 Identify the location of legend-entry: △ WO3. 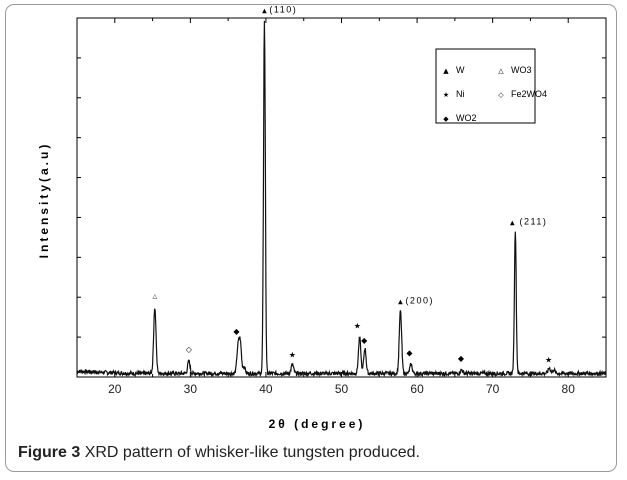
(514, 70).